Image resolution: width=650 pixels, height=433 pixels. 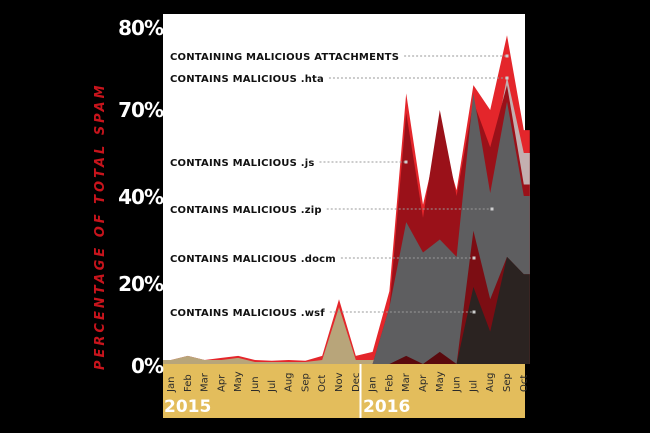 What do you see at coordinates (253, 259) in the screenshot?
I see `annotation-docm: CONTAINS MALICIOUS .docm` at bounding box center [253, 259].